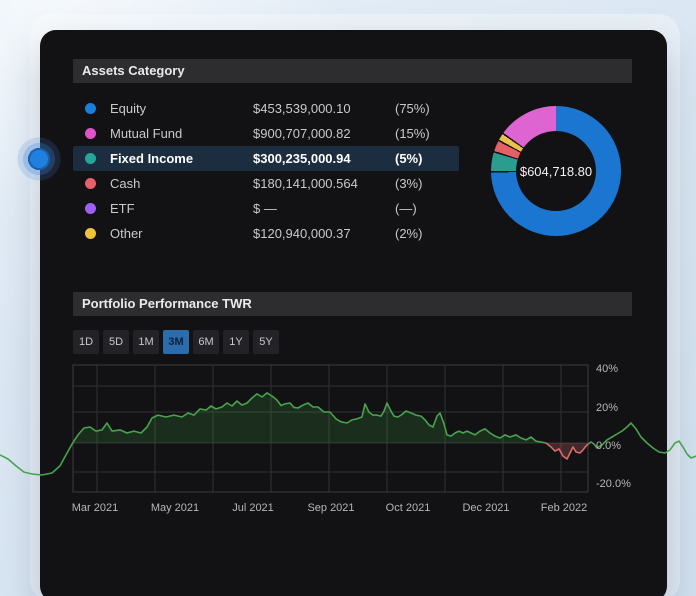  I want to click on range-button-1y: 1Y, so click(236, 342).